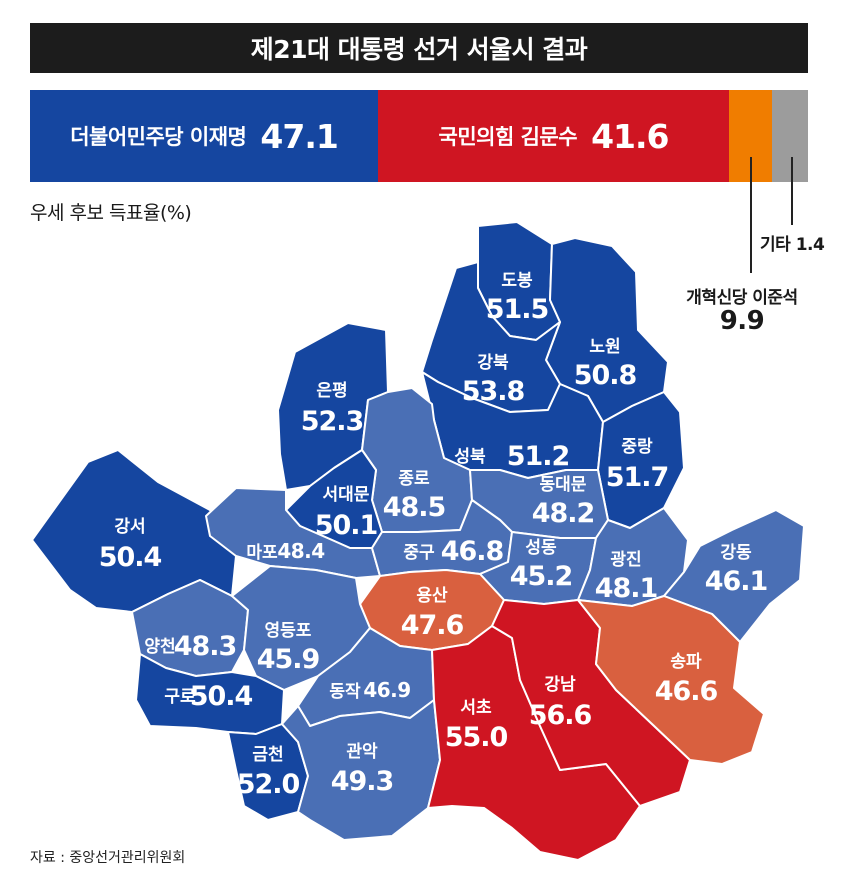 The height and width of the screenshot is (889, 860). I want to click on result-bar-other, so click(790, 136).